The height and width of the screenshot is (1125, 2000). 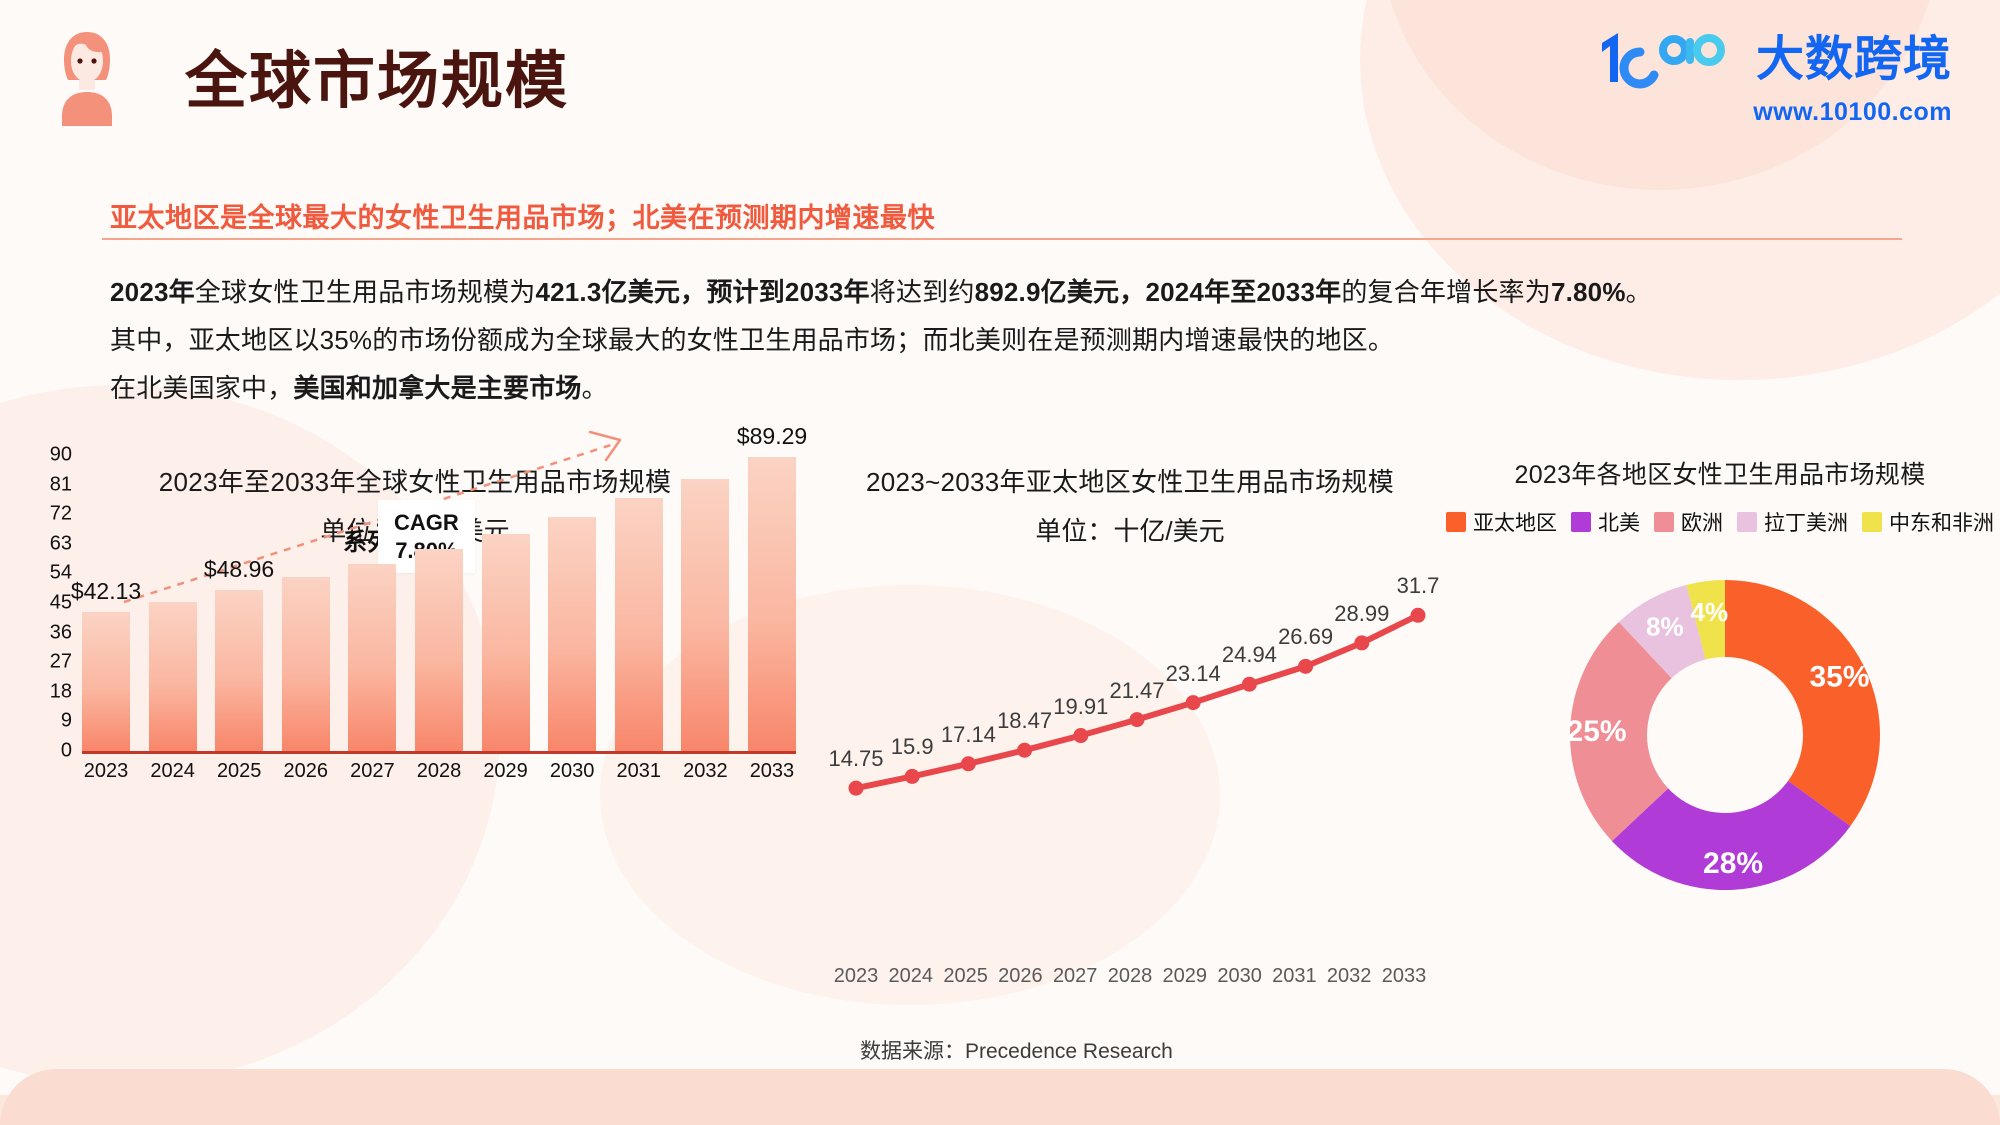 I want to click on pie-legend-label: 北美, so click(x=1619, y=523).